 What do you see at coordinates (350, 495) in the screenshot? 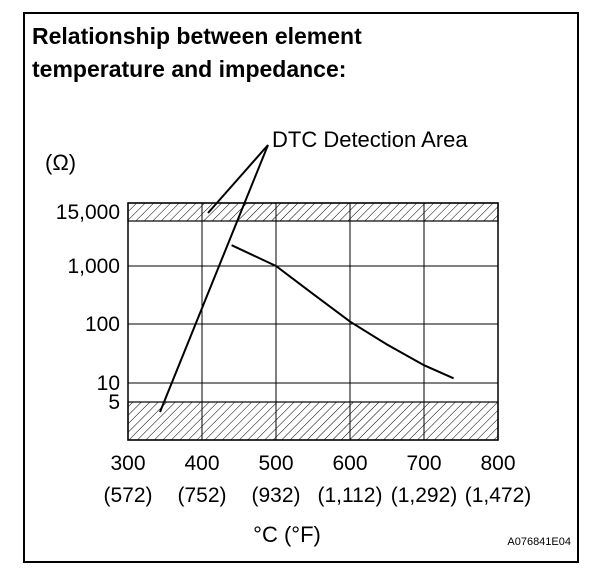
I see `x-tick-label-f: (1,112)` at bounding box center [350, 495].